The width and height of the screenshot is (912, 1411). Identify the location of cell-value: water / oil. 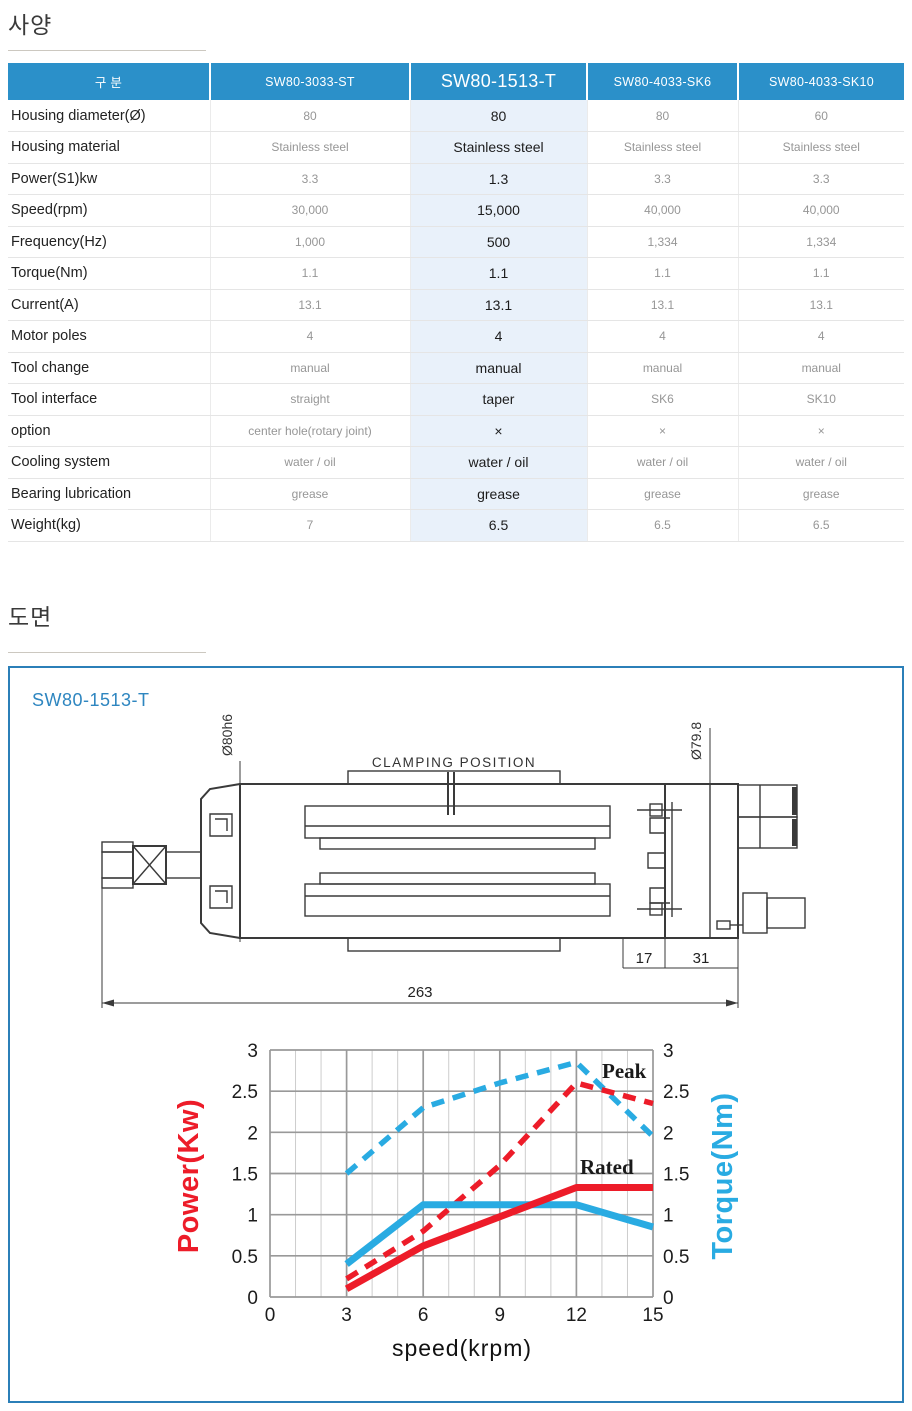
(663, 462).